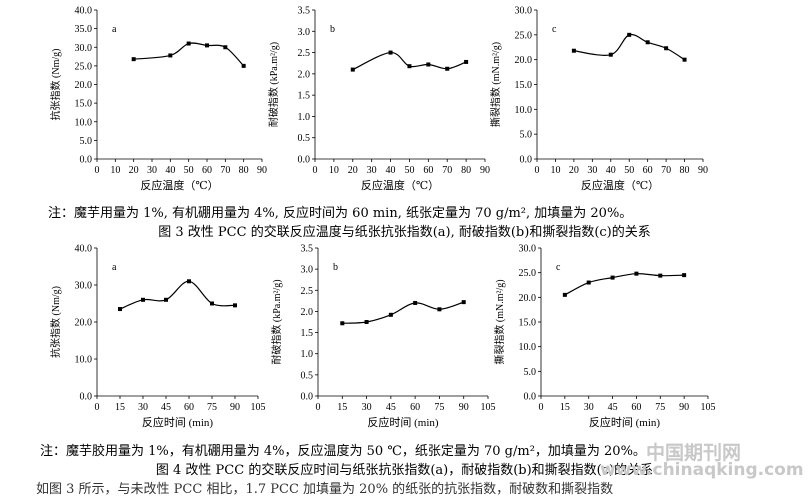 This screenshot has height=497, width=809. What do you see at coordinates (702, 470) in the screenshot?
I see `watermark-line2: www.chinaqking.com` at bounding box center [702, 470].